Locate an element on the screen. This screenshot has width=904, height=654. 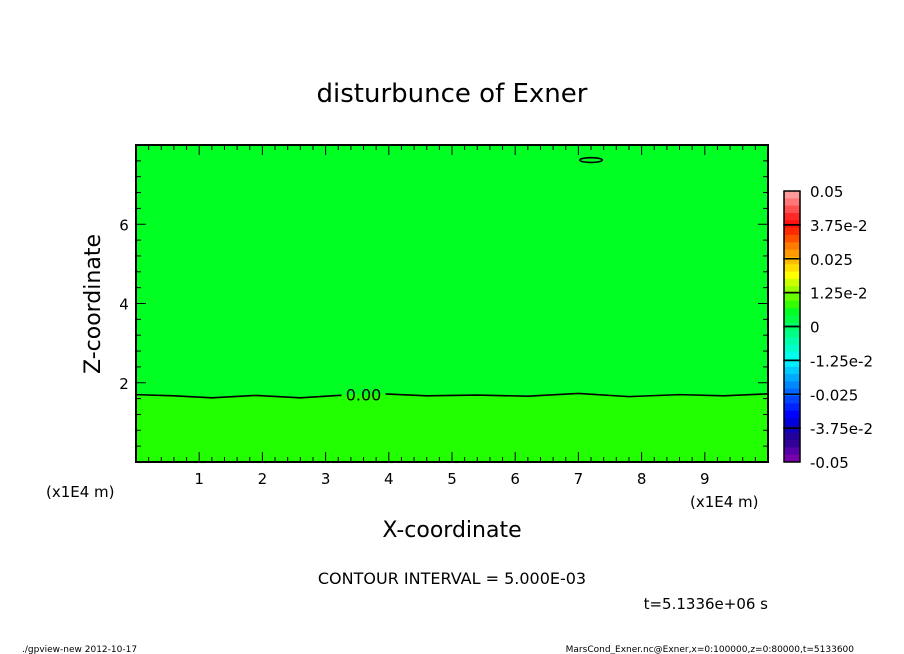
x-tick-label: 3 is located at coordinates (326, 479).